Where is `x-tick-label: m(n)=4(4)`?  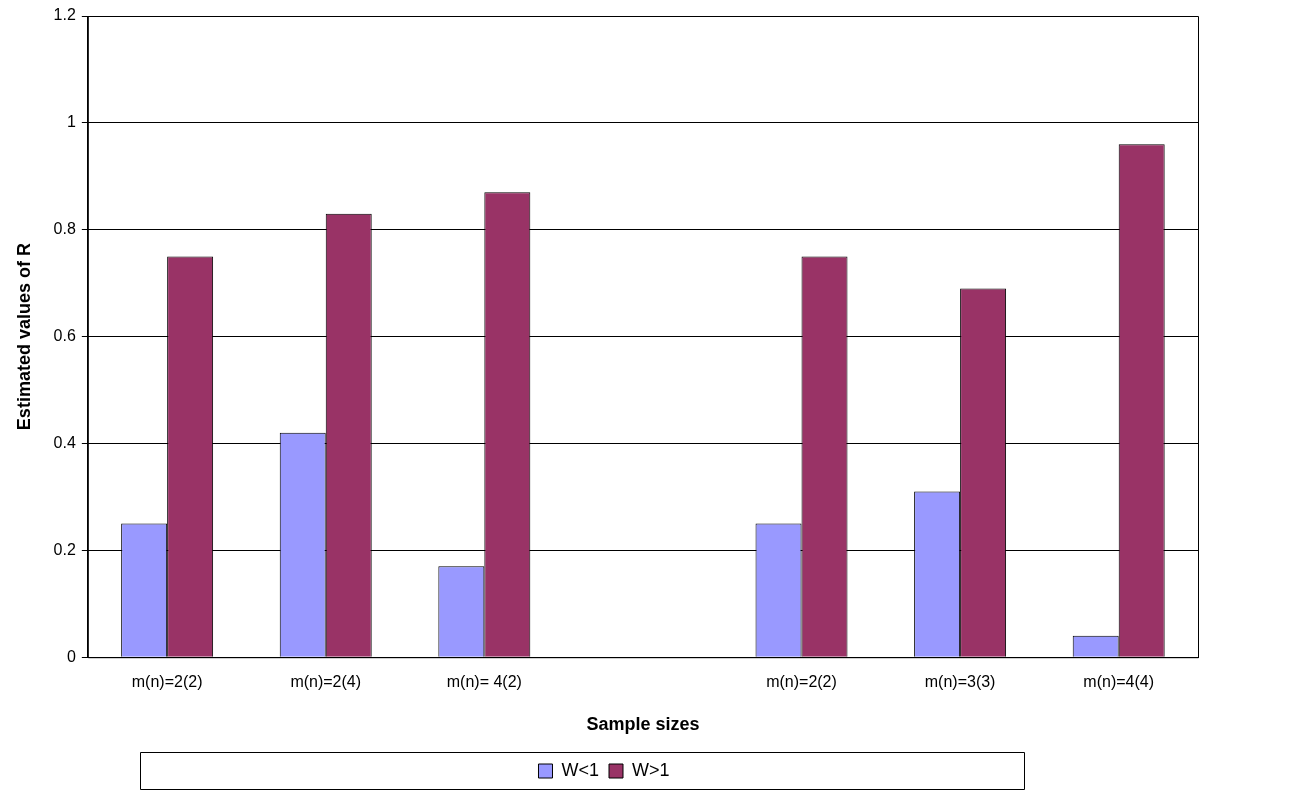
x-tick-label: m(n)=4(4) is located at coordinates (1119, 682).